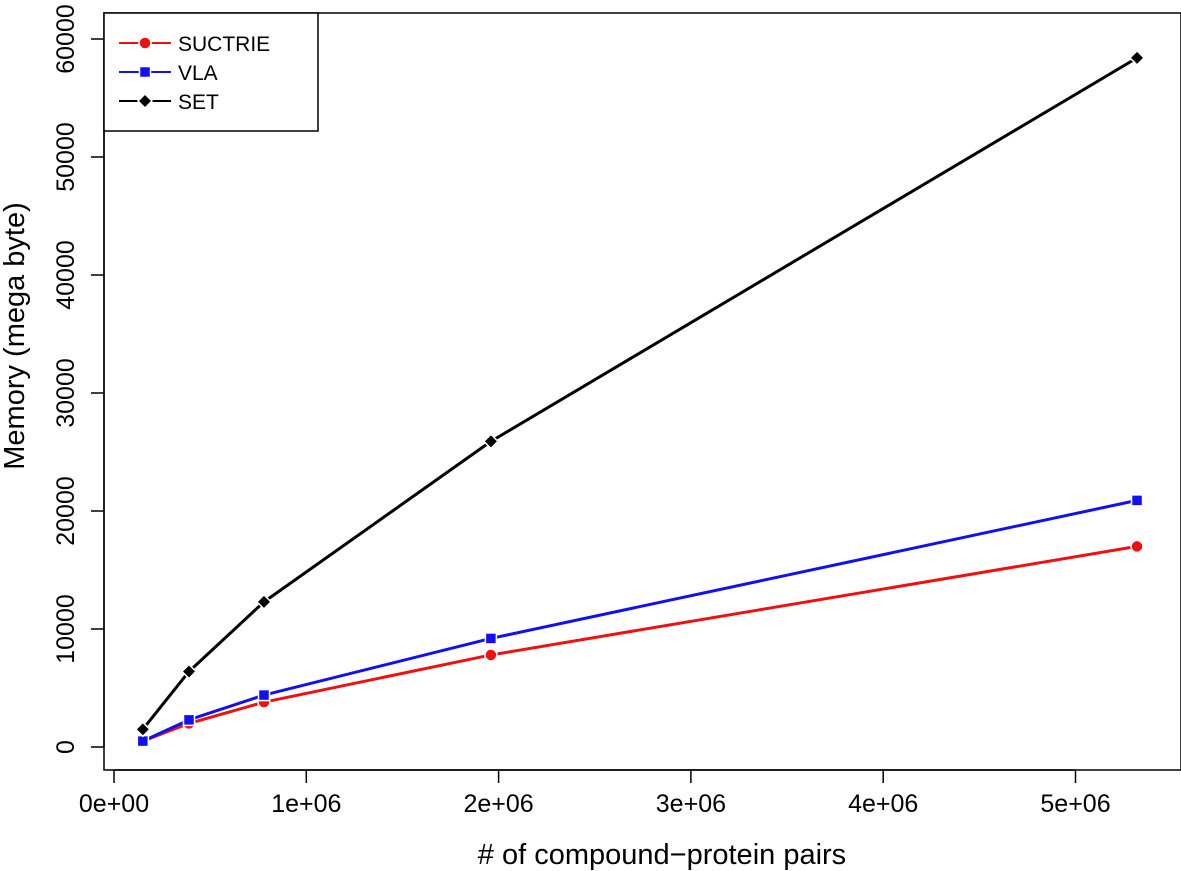  Describe the element at coordinates (883, 804) in the screenshot. I see `x-tick-label: 4e+06` at that location.